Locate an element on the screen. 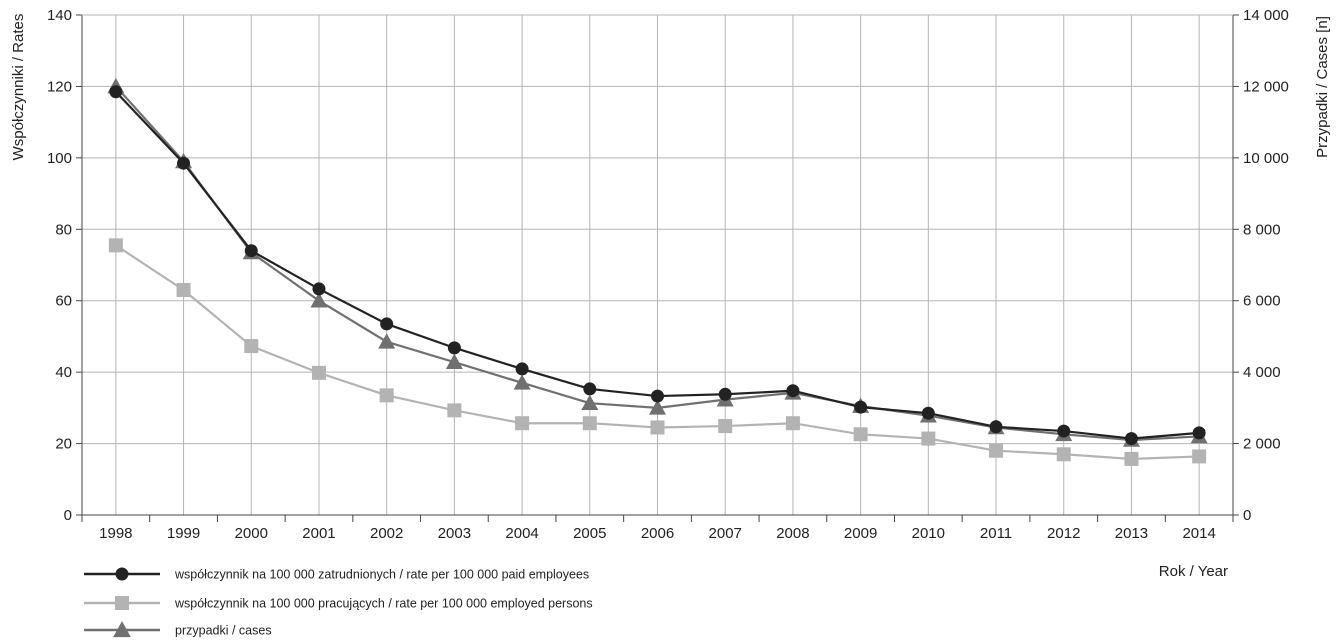 This screenshot has height=644, width=1338. x-tick-label: 2011 is located at coordinates (996, 533).